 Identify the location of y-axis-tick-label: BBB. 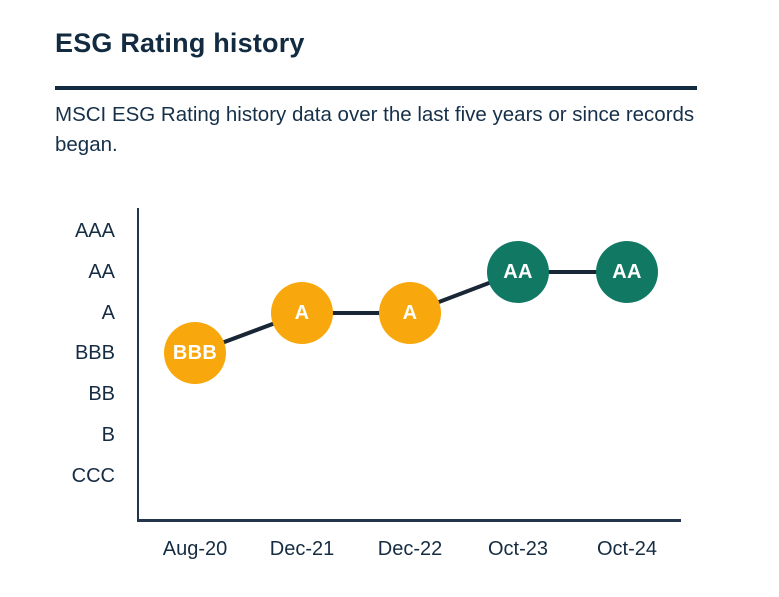
(94, 353).